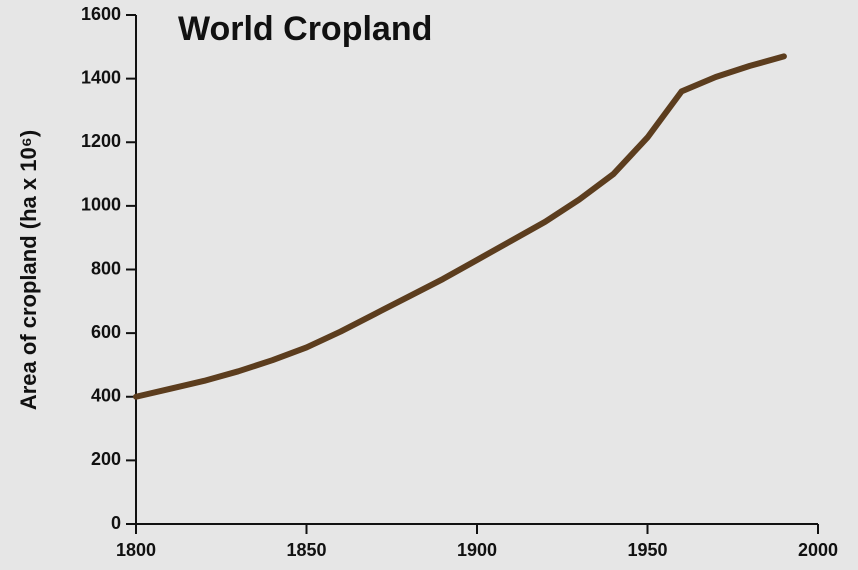 The width and height of the screenshot is (858, 570). What do you see at coordinates (28, 270) in the screenshot?
I see `y-axis-label: Area of cropland (ha x 10⁶)` at bounding box center [28, 270].